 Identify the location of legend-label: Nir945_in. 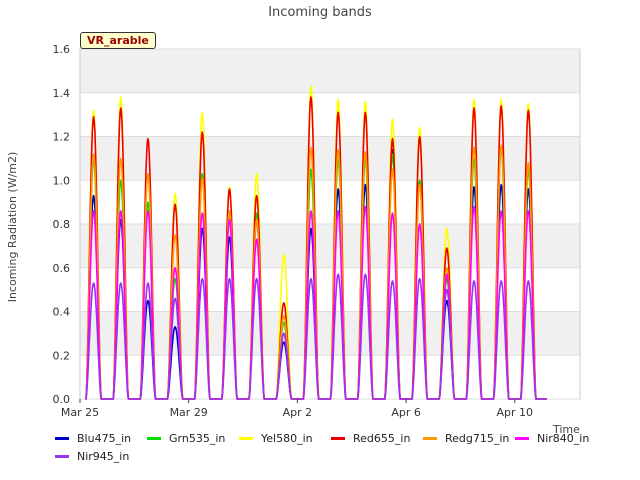
(103, 456).